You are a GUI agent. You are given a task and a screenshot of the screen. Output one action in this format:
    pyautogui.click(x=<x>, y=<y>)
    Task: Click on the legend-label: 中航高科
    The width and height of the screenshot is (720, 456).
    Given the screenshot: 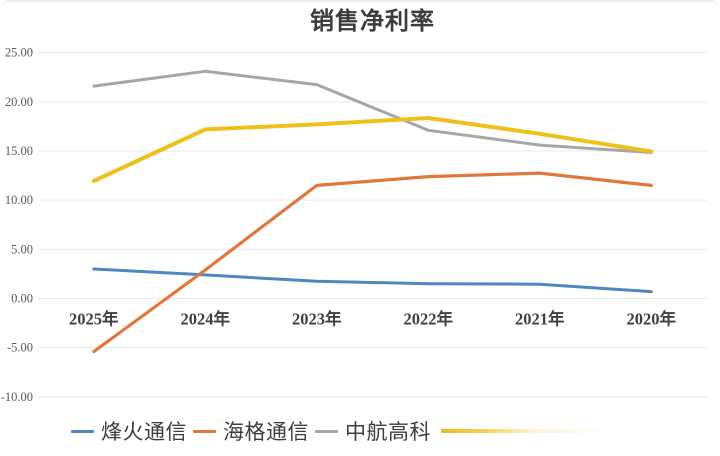 What is the action you would take?
    pyautogui.click(x=388, y=432)
    